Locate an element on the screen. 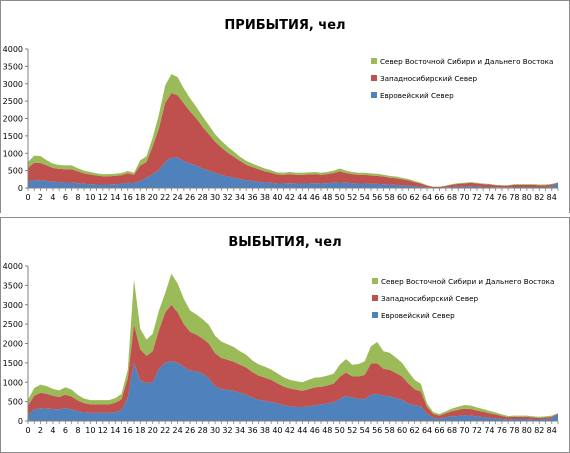  x-tick-label: 40 is located at coordinates (277, 197).